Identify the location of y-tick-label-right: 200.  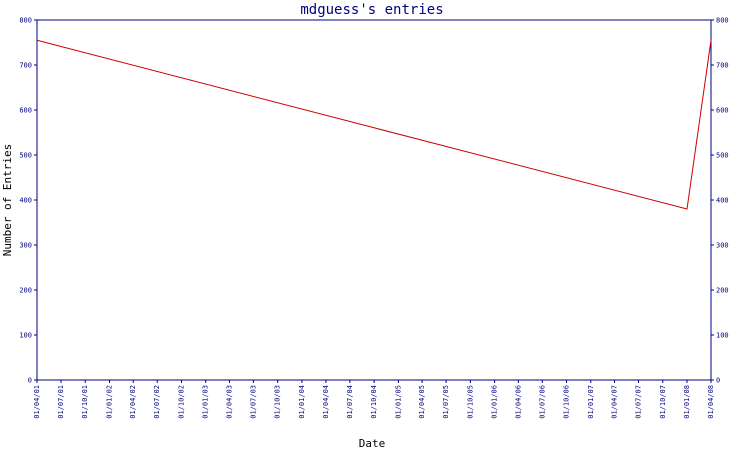
(722, 291).